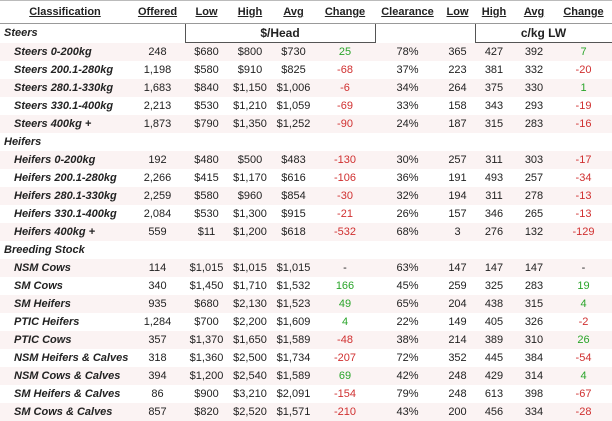 The width and height of the screenshot is (612, 421). Describe the element at coordinates (494, 88) in the screenshot. I see `cell: 375` at that location.